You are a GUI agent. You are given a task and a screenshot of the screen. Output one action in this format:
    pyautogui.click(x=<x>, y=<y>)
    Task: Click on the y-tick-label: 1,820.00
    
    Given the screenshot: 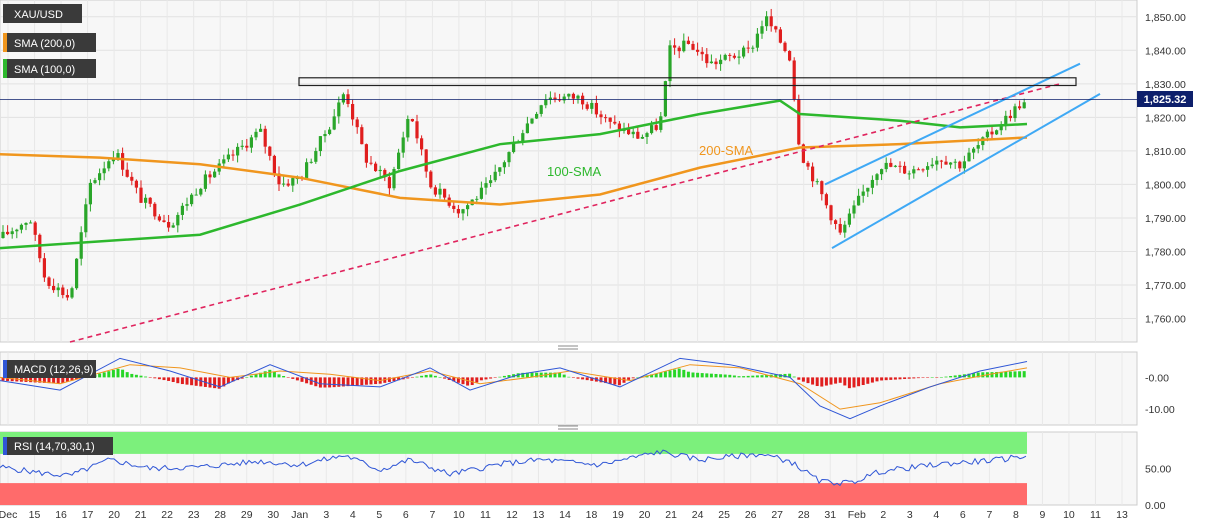 What is the action you would take?
    pyautogui.click(x=1165, y=118)
    